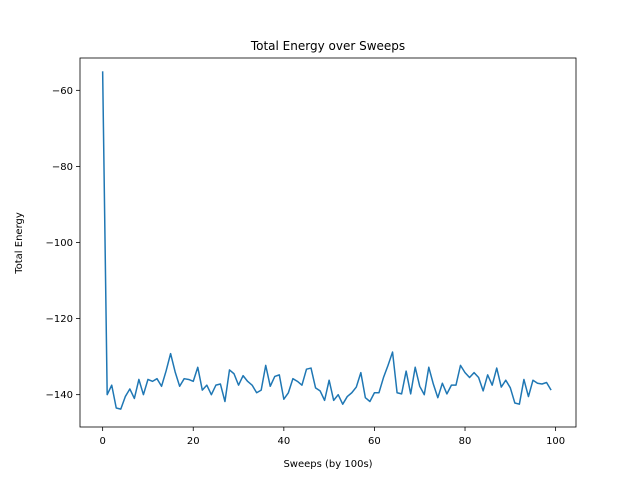  What do you see at coordinates (327, 464) in the screenshot?
I see `x-axis-label: Sweeps (by 100s)` at bounding box center [327, 464].